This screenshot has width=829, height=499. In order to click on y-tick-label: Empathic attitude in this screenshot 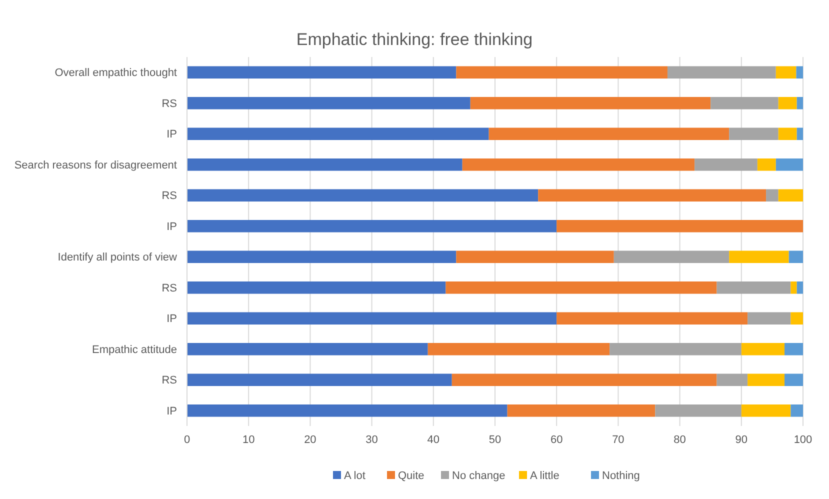, I will do `click(134, 350)`.